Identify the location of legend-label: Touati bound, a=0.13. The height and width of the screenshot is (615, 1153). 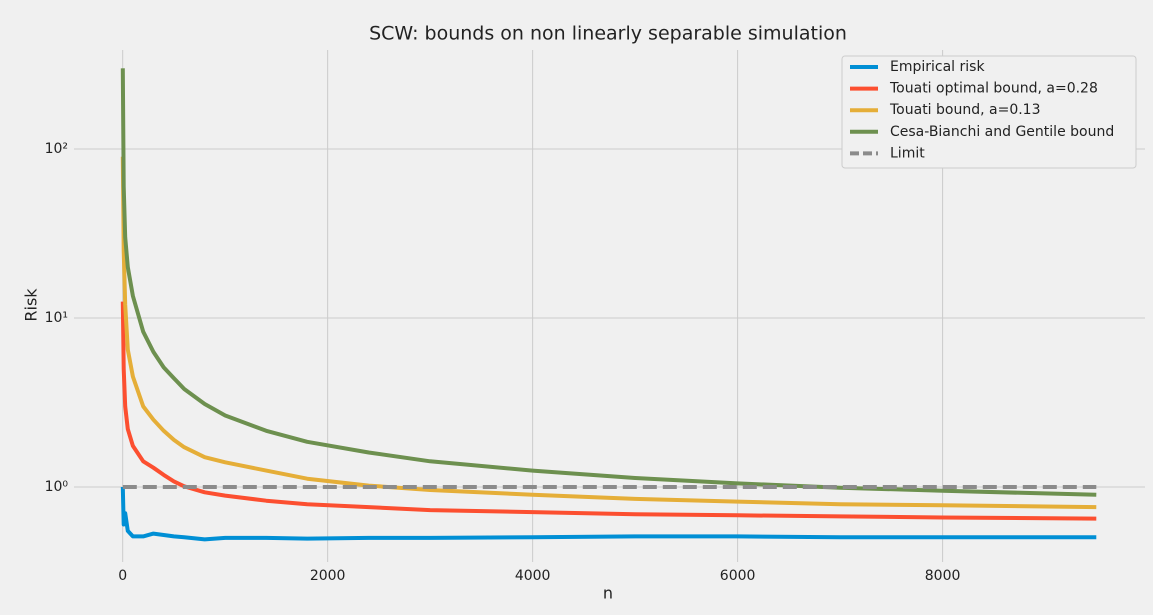
(965, 110).